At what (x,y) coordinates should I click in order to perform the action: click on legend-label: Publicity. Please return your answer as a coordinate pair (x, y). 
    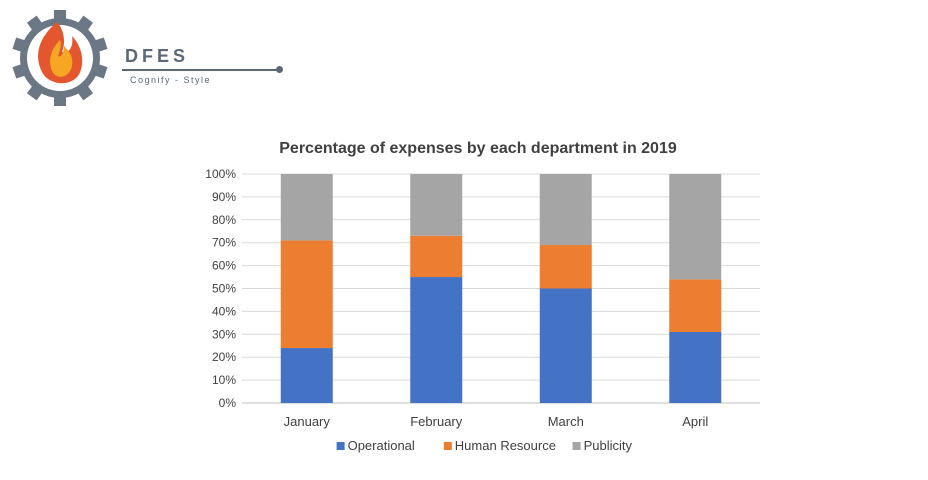
    Looking at the image, I should click on (608, 445).